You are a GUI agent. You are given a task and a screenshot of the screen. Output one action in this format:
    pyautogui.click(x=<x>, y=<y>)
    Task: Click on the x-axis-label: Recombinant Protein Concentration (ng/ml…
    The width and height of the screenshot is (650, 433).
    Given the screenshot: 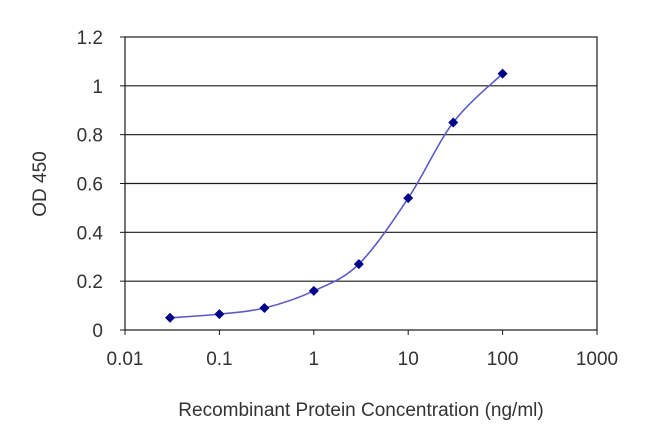 What is the action you would take?
    pyautogui.click(x=360, y=410)
    